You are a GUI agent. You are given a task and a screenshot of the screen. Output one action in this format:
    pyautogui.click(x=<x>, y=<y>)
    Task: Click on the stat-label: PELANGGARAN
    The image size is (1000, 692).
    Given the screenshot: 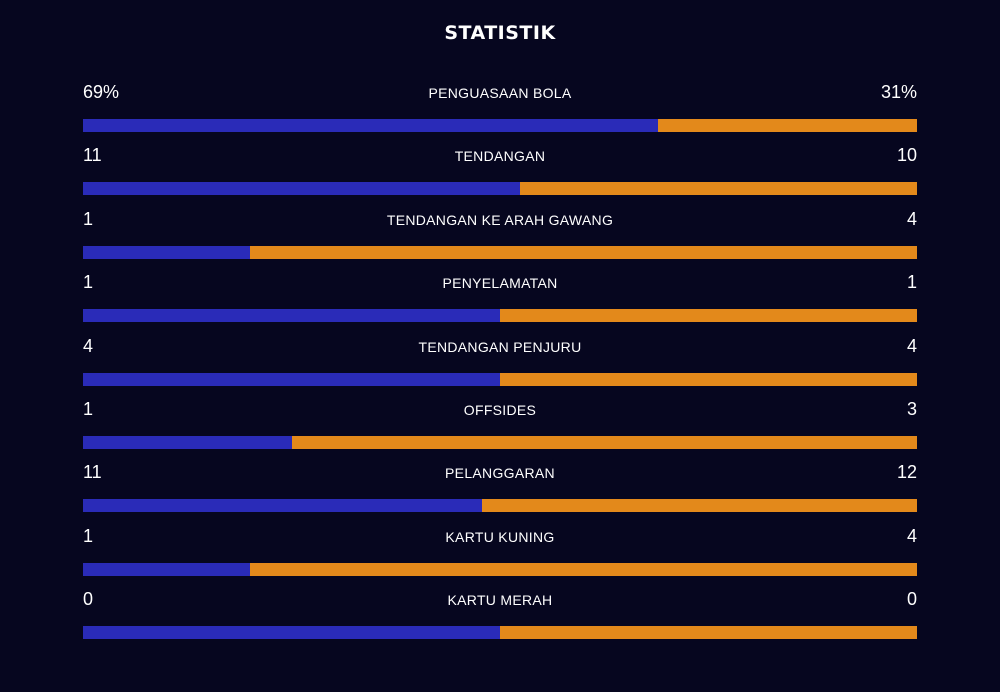 What is the action you would take?
    pyautogui.click(x=500, y=473)
    